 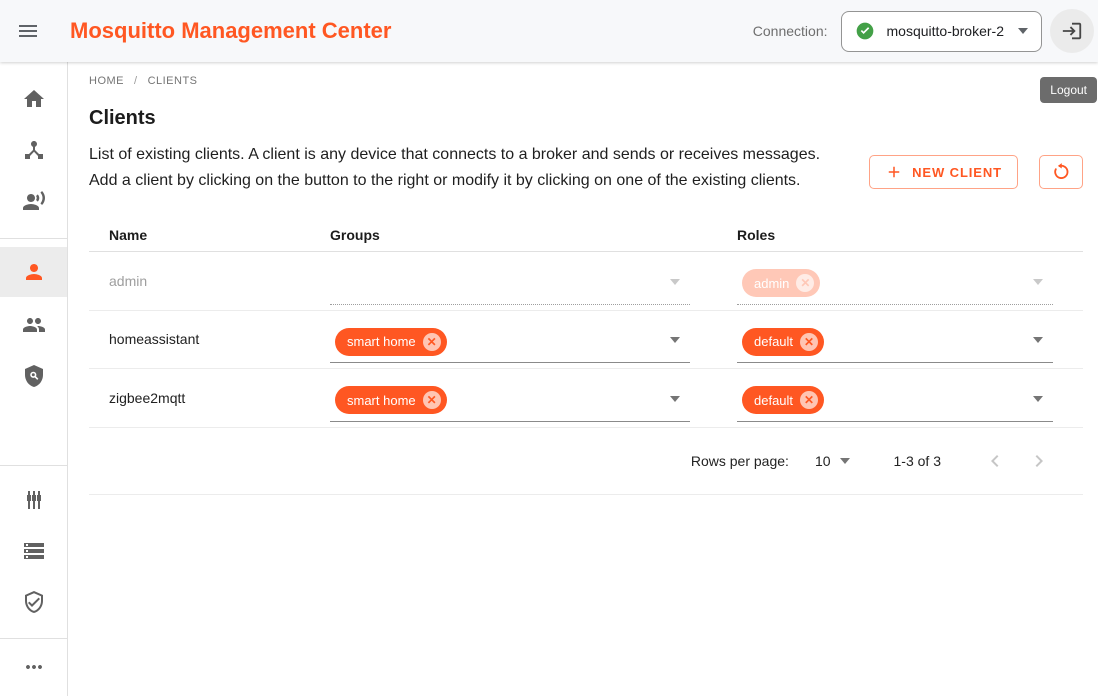 What do you see at coordinates (772, 283) in the screenshot?
I see `chip-label: admin` at bounding box center [772, 283].